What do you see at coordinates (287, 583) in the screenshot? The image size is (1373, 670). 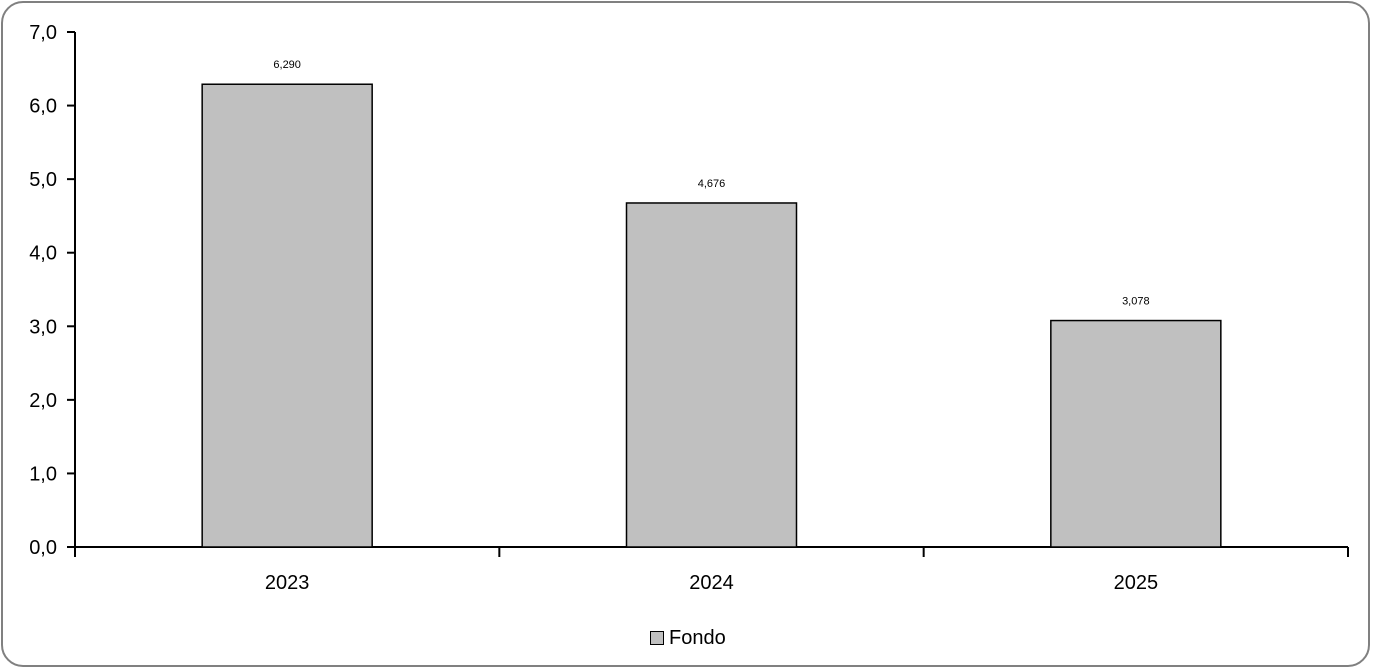 I see `x-tick-label-2023: 2023` at bounding box center [287, 583].